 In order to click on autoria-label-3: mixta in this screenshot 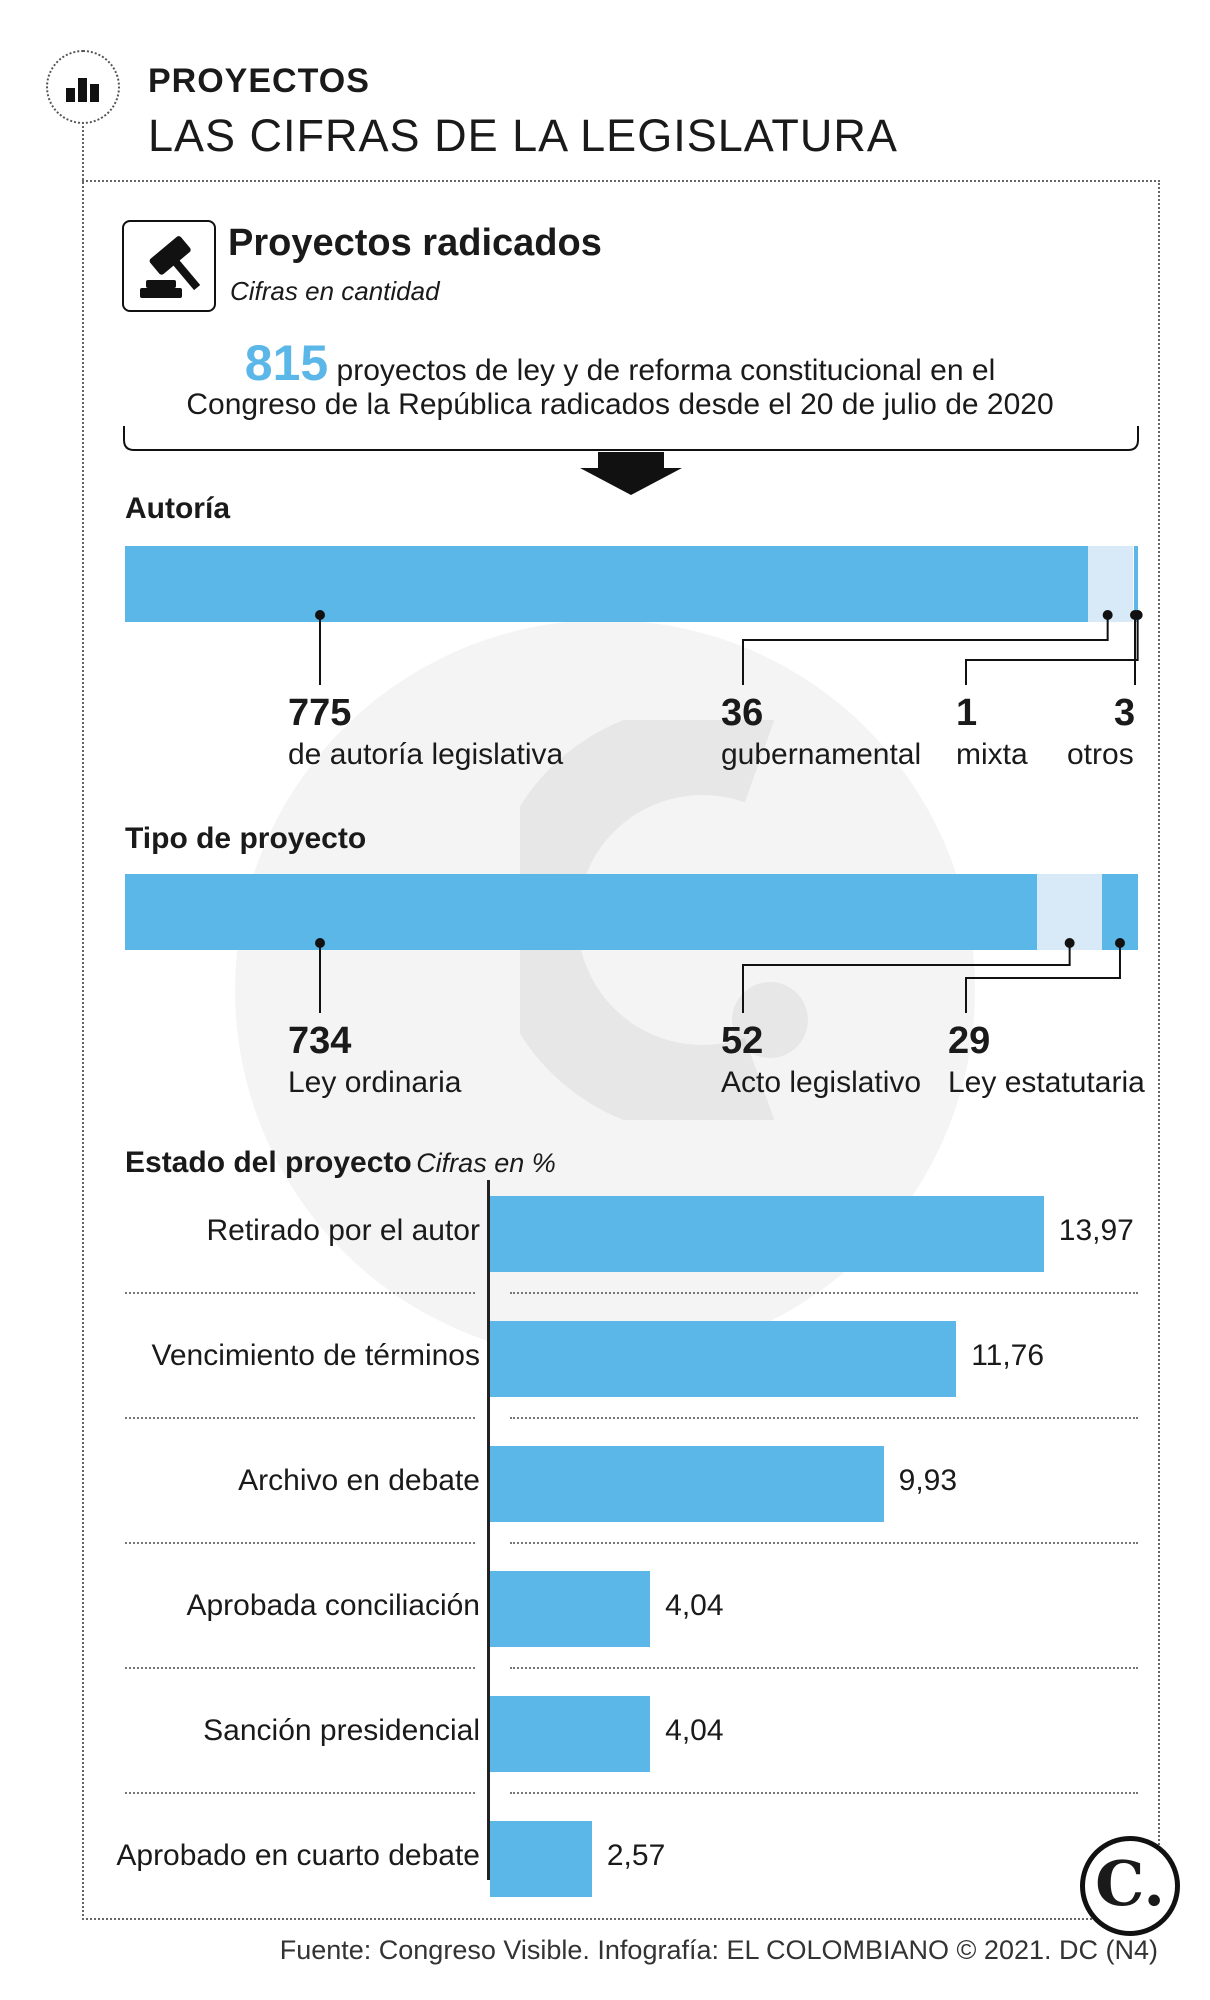, I will do `click(992, 754)`.